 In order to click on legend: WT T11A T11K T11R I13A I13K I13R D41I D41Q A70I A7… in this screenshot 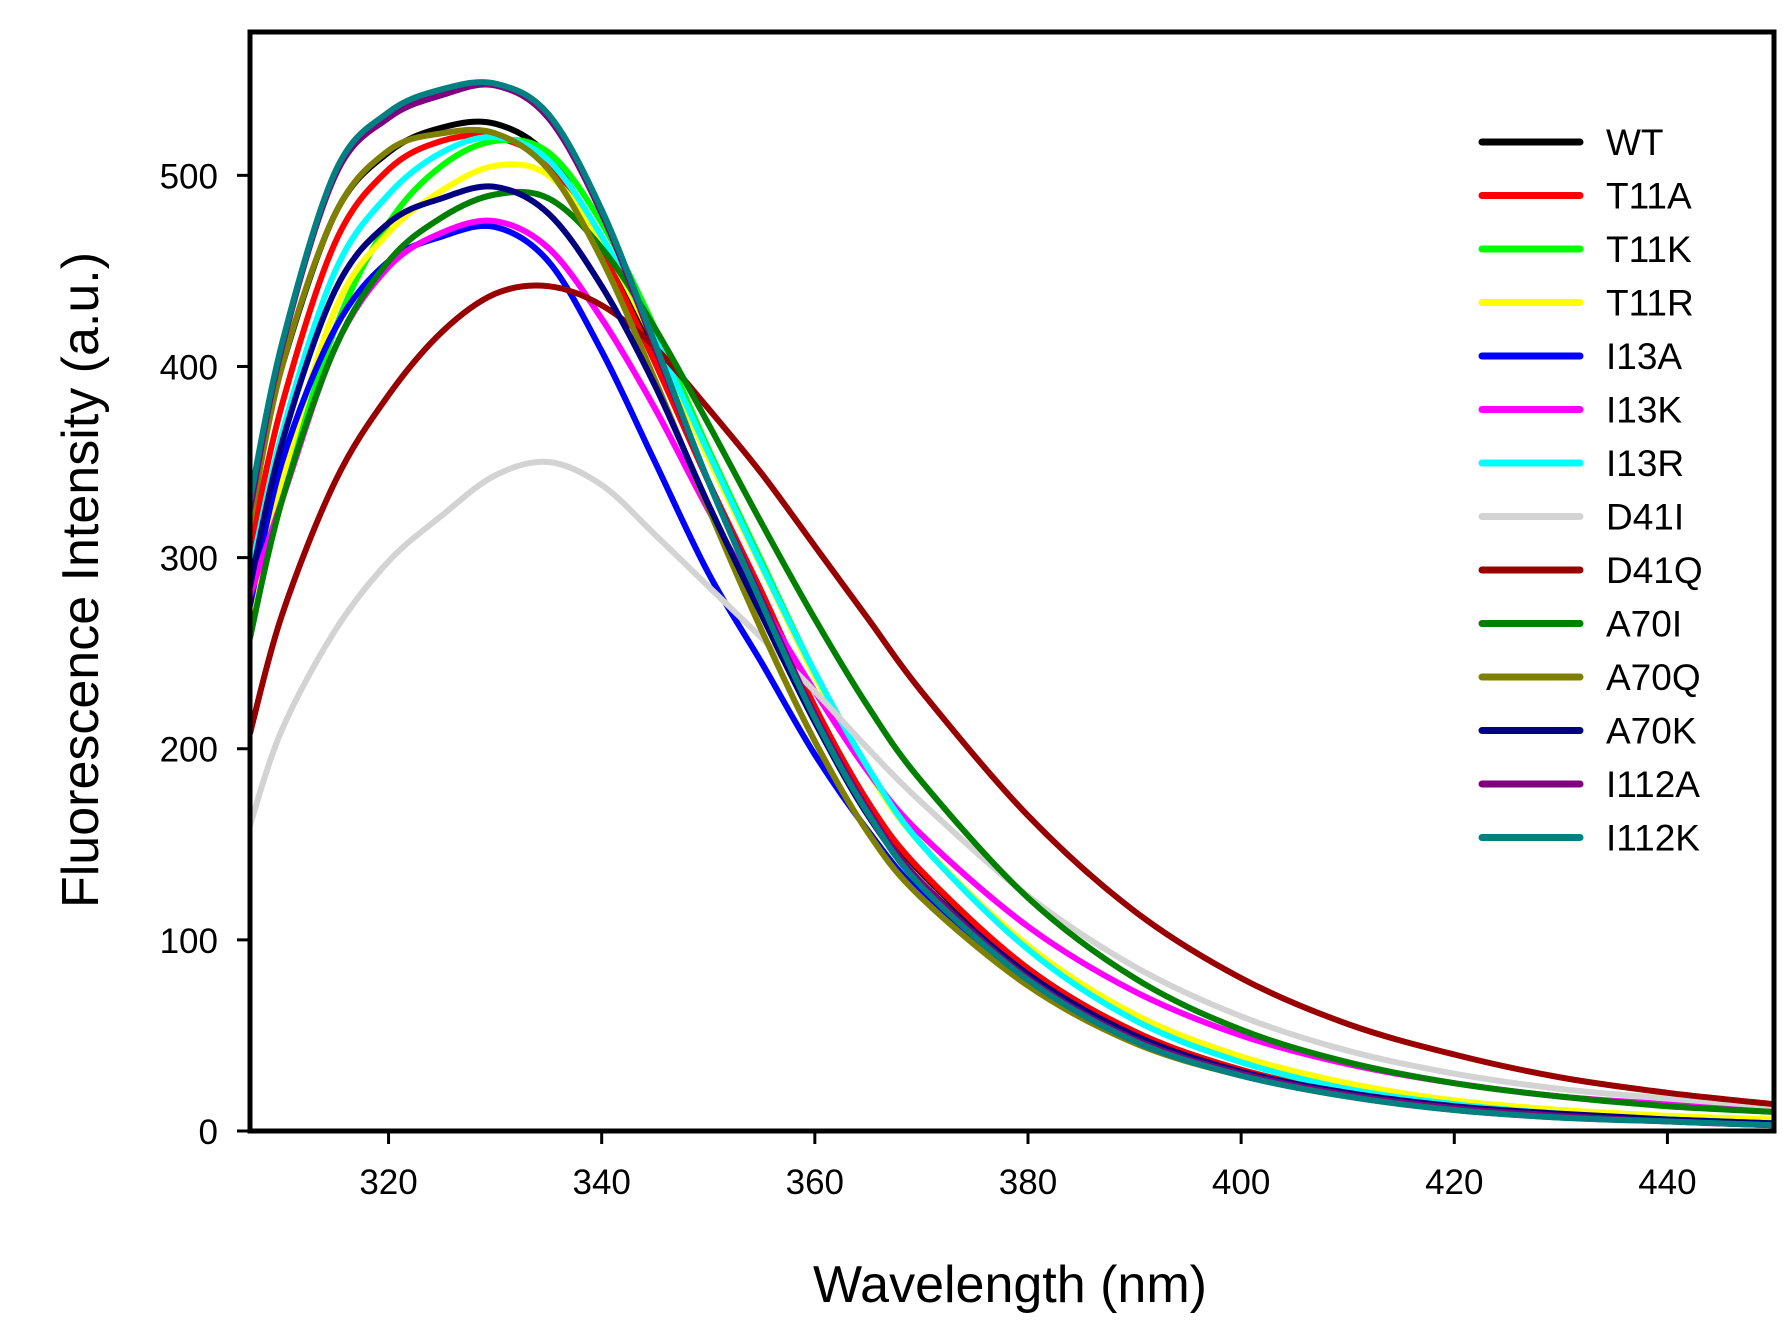, I will do `click(1590, 490)`.